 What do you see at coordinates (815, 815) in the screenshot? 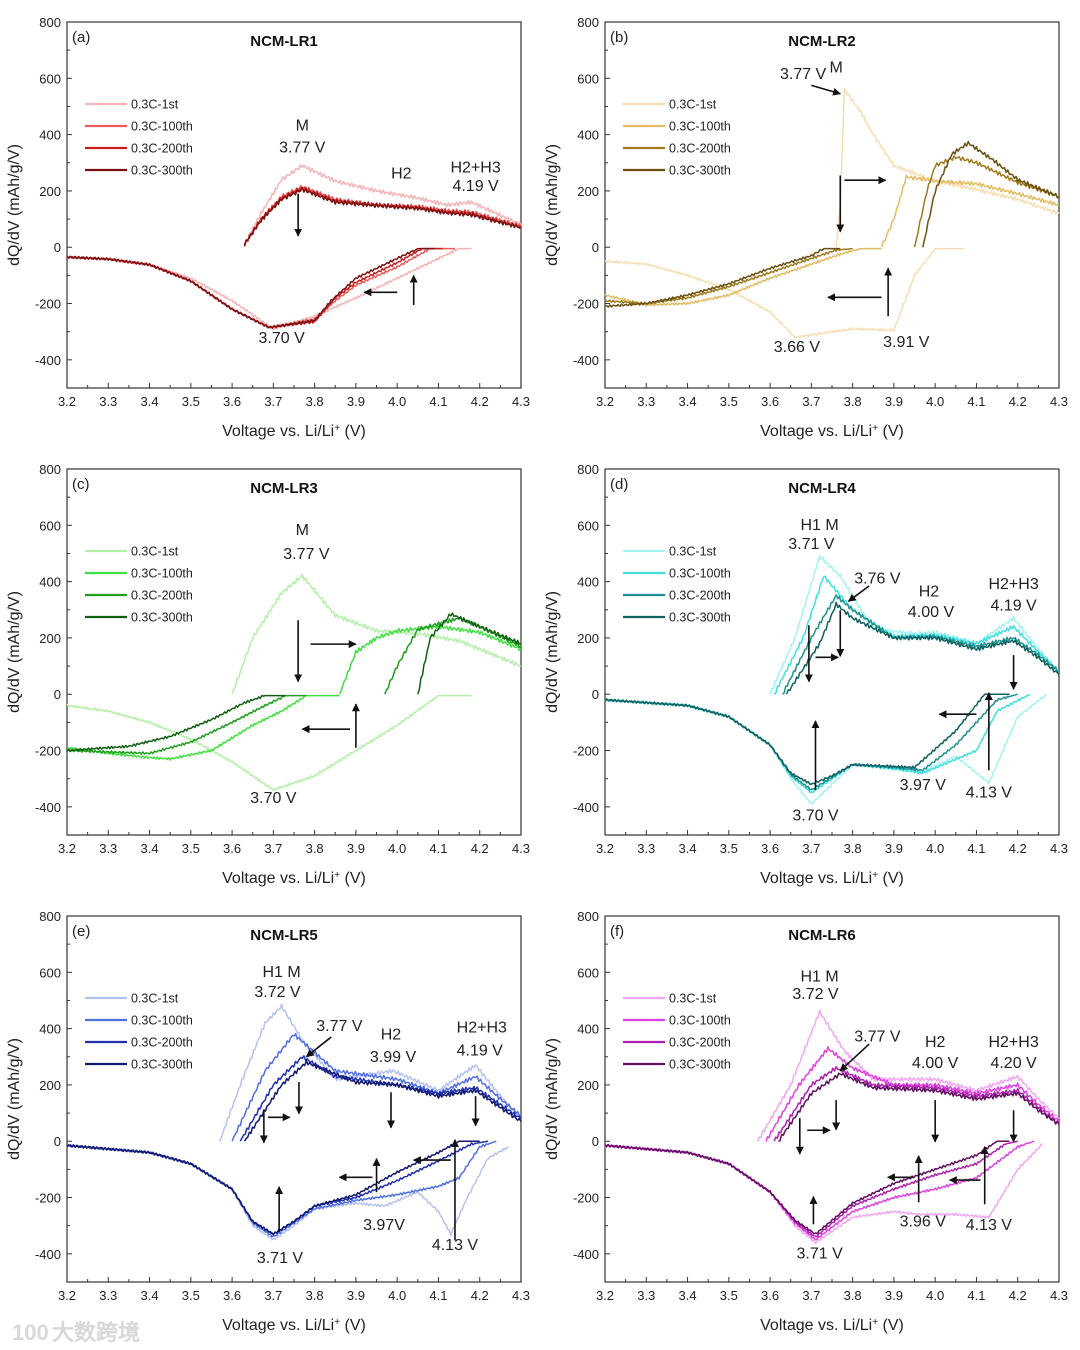
I see `annotation-label: 3.70 V` at bounding box center [815, 815].